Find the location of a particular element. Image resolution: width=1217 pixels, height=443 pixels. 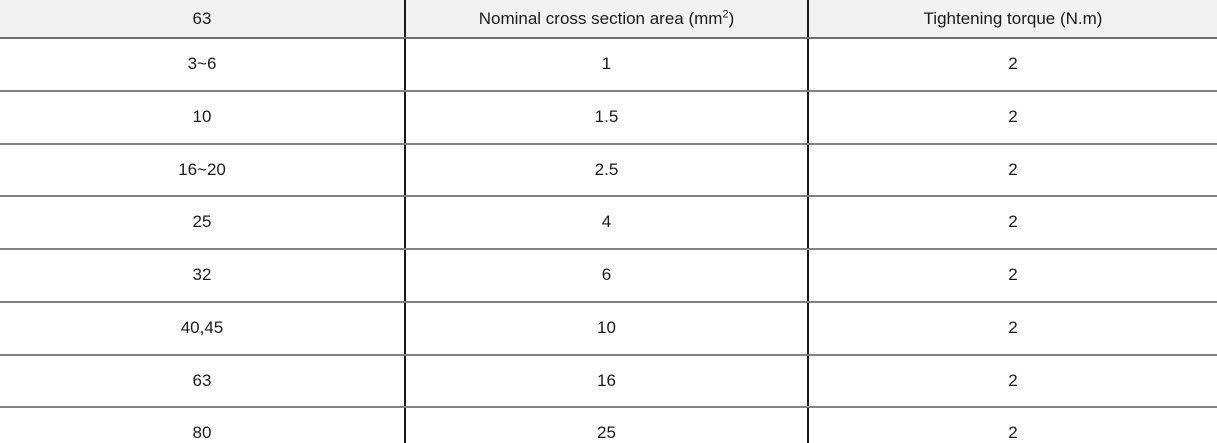

cell-rated-current: 32 is located at coordinates (202, 276).